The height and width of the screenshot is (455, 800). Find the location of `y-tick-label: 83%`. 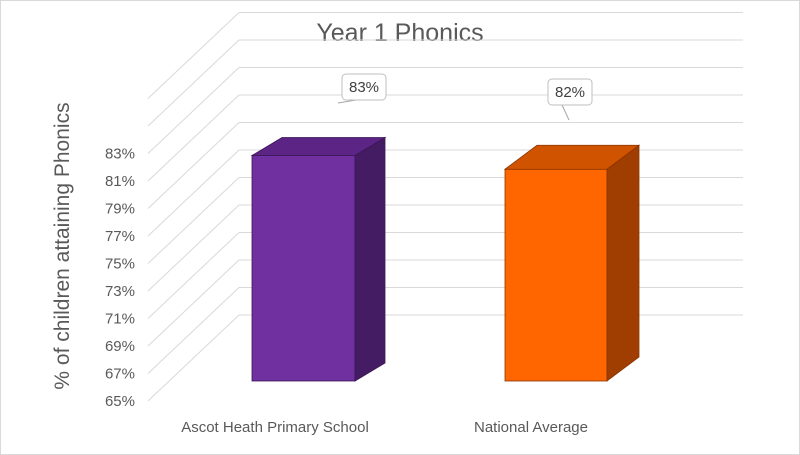

y-tick-label: 83% is located at coordinates (120, 154).